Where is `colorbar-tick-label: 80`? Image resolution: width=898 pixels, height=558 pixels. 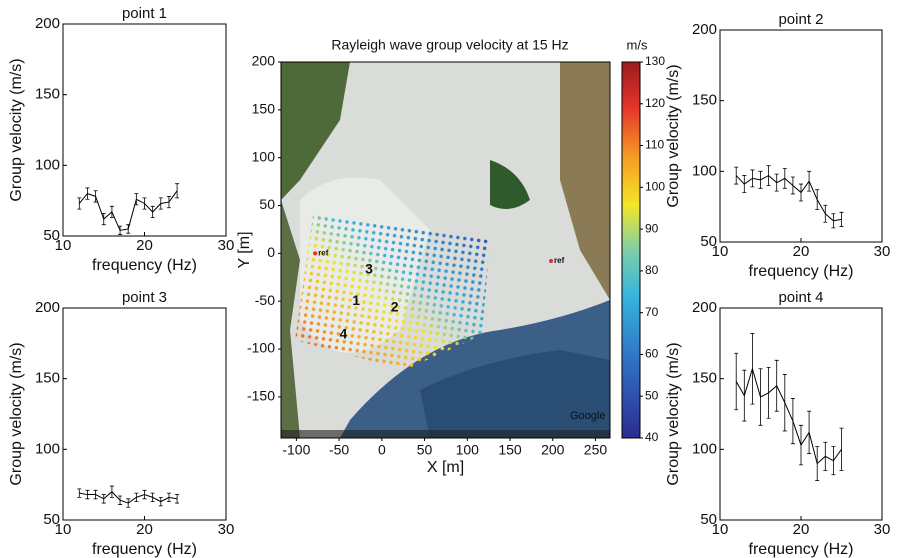 colorbar-tick-label: 80 is located at coordinates (652, 270).